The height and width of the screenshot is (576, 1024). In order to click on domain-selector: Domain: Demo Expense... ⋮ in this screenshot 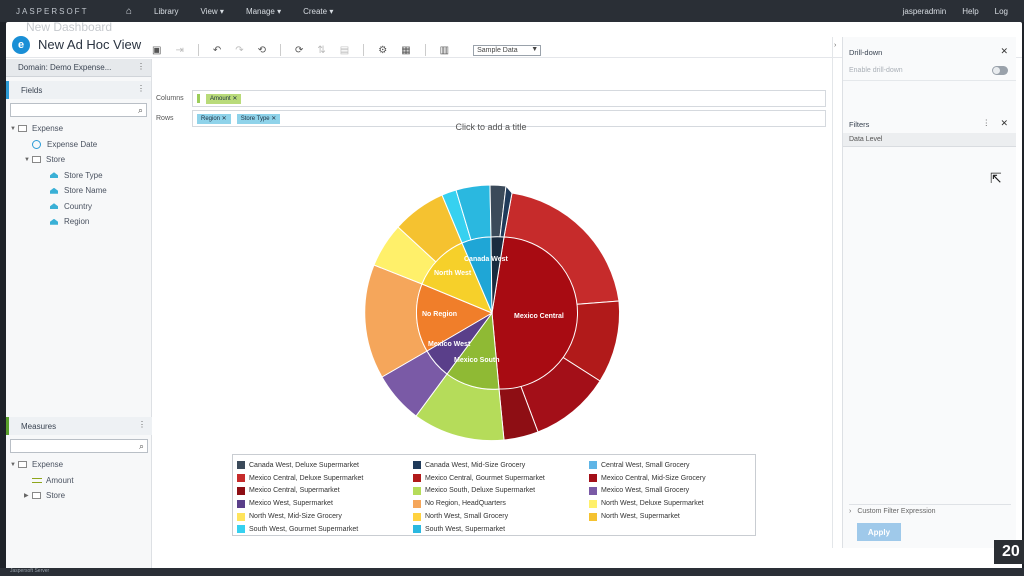, I will do `click(78, 68)`.